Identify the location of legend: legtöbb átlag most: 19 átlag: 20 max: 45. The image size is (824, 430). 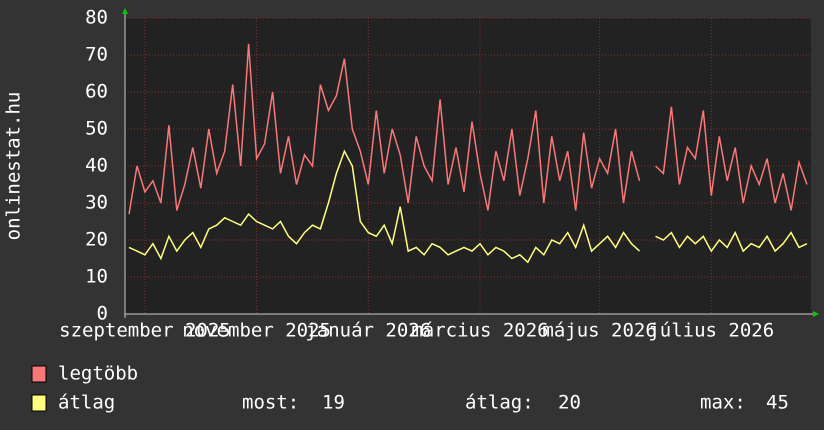
(410, 388).